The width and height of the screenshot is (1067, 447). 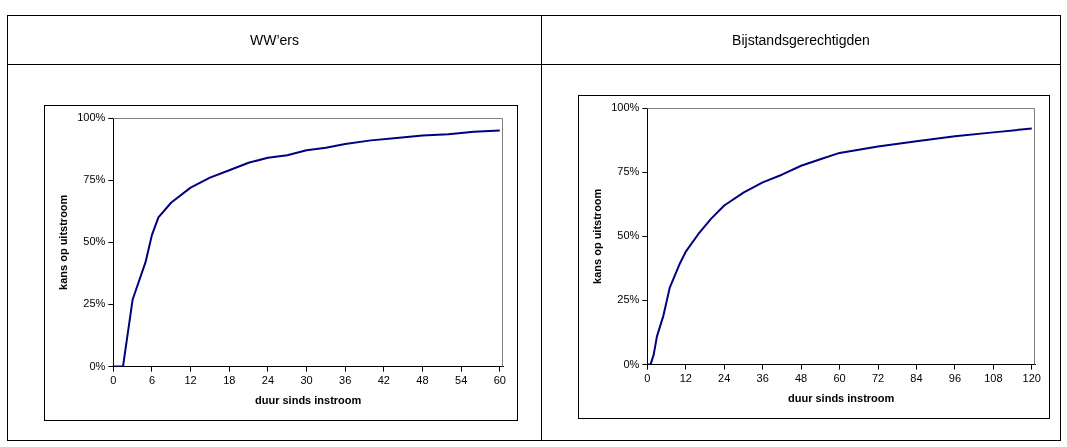 I want to click on x-tick-label: 96, so click(x=955, y=378).